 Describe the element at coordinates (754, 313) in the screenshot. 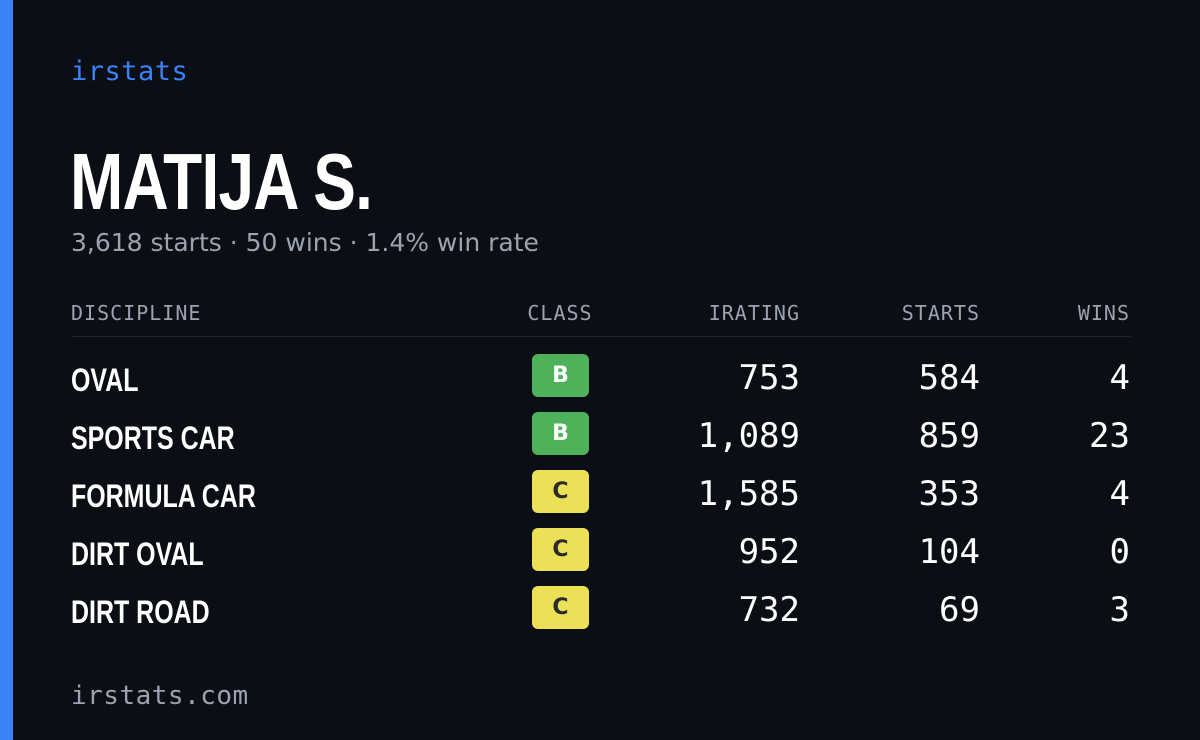

I see `header-irating: IRATING` at that location.